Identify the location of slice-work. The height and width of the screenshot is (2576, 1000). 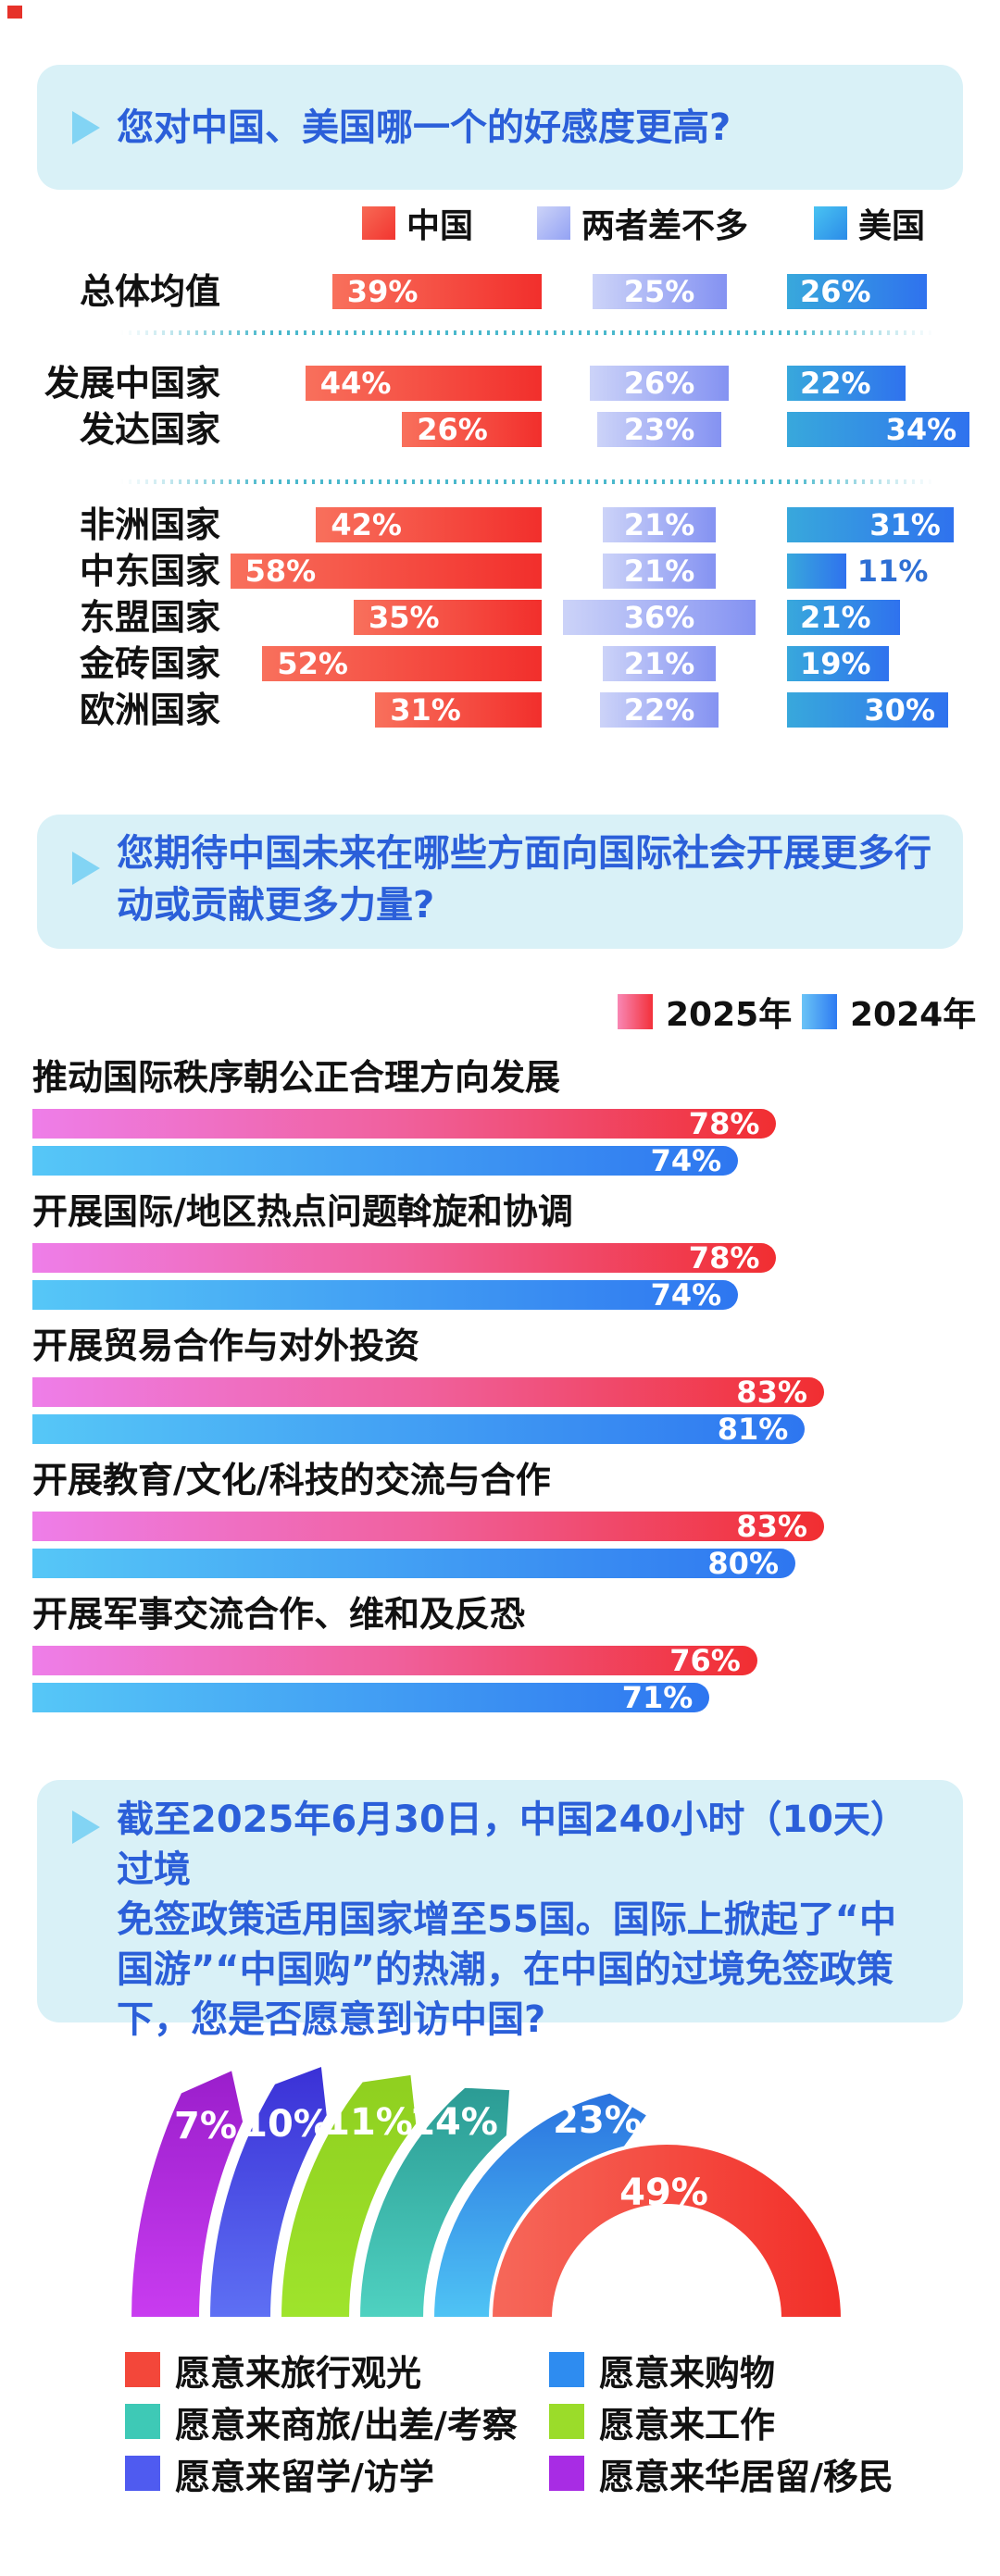
(349, 2196).